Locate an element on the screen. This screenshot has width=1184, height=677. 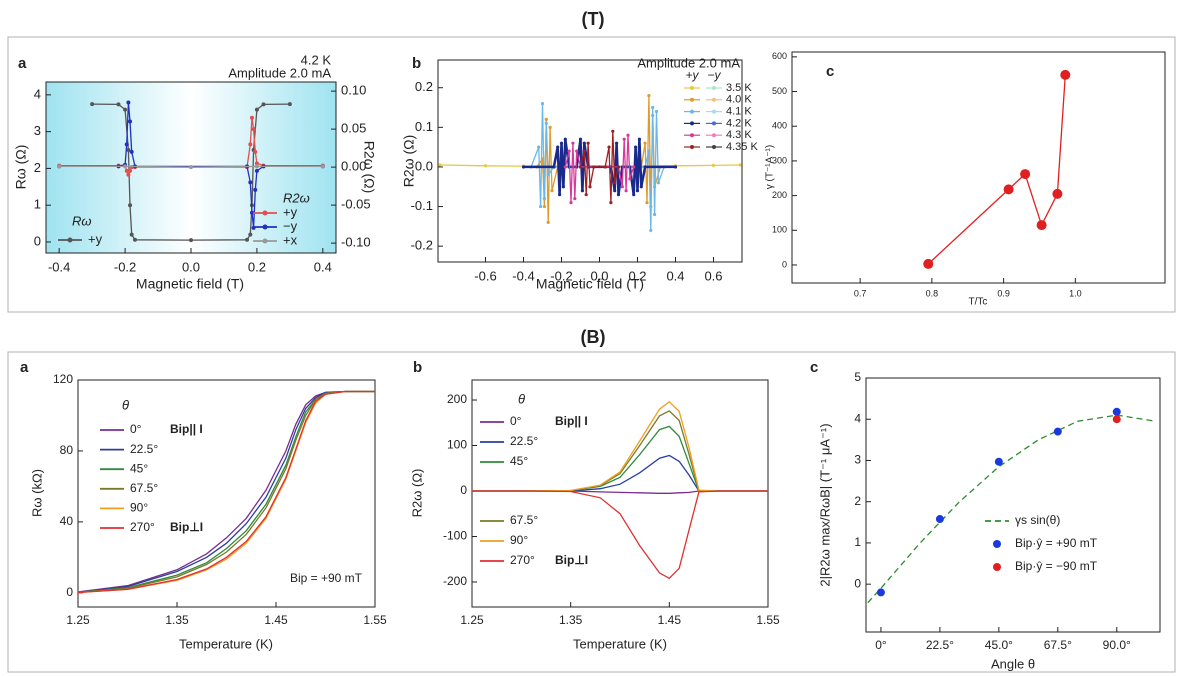
y2-tick-label: -0.10 is located at coordinates (356, 242).